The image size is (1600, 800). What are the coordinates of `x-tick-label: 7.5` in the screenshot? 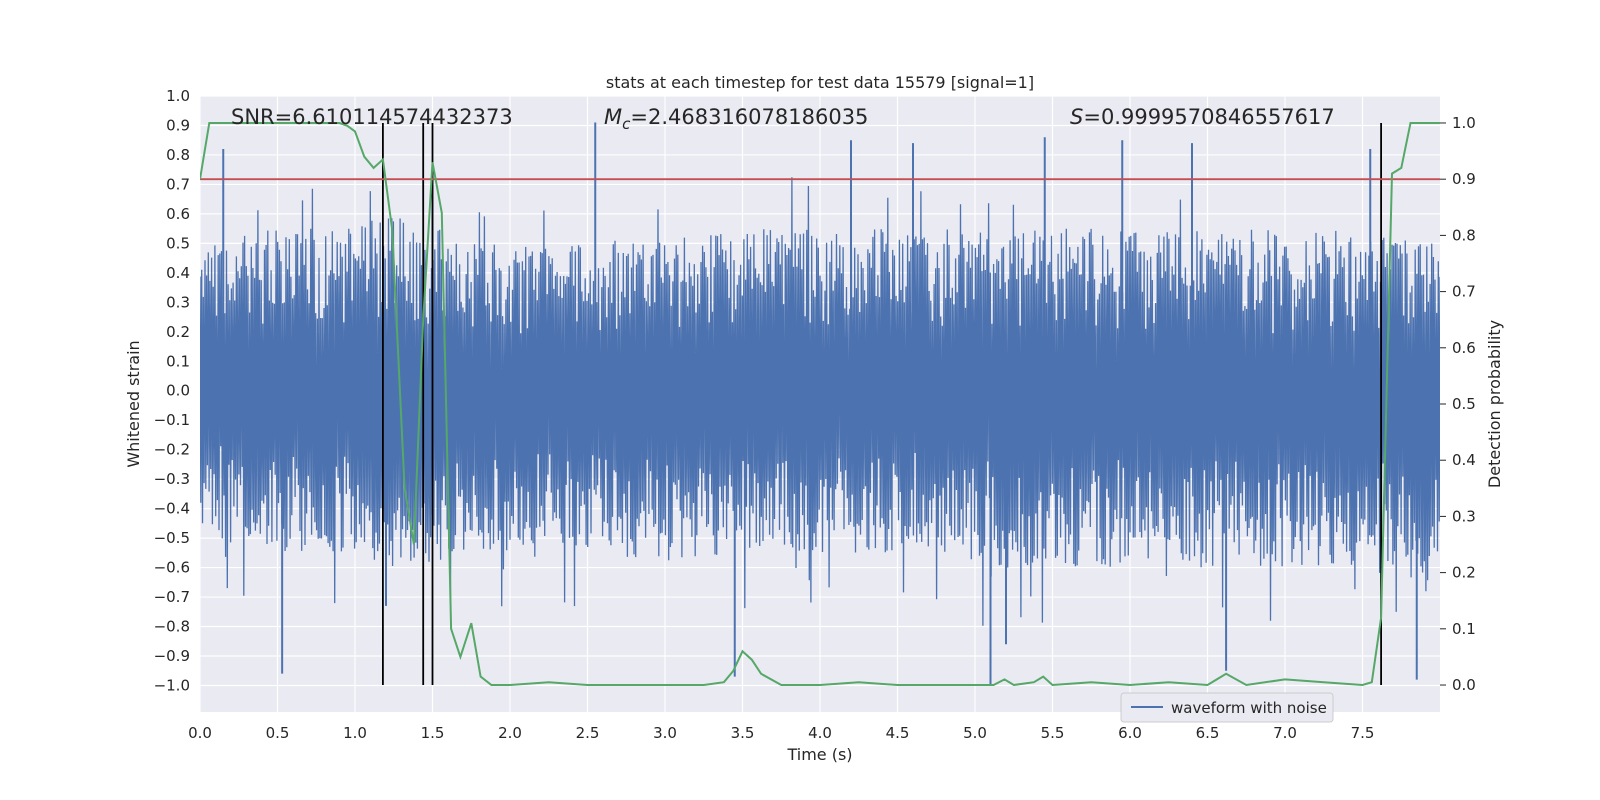 It's located at (1363, 733).